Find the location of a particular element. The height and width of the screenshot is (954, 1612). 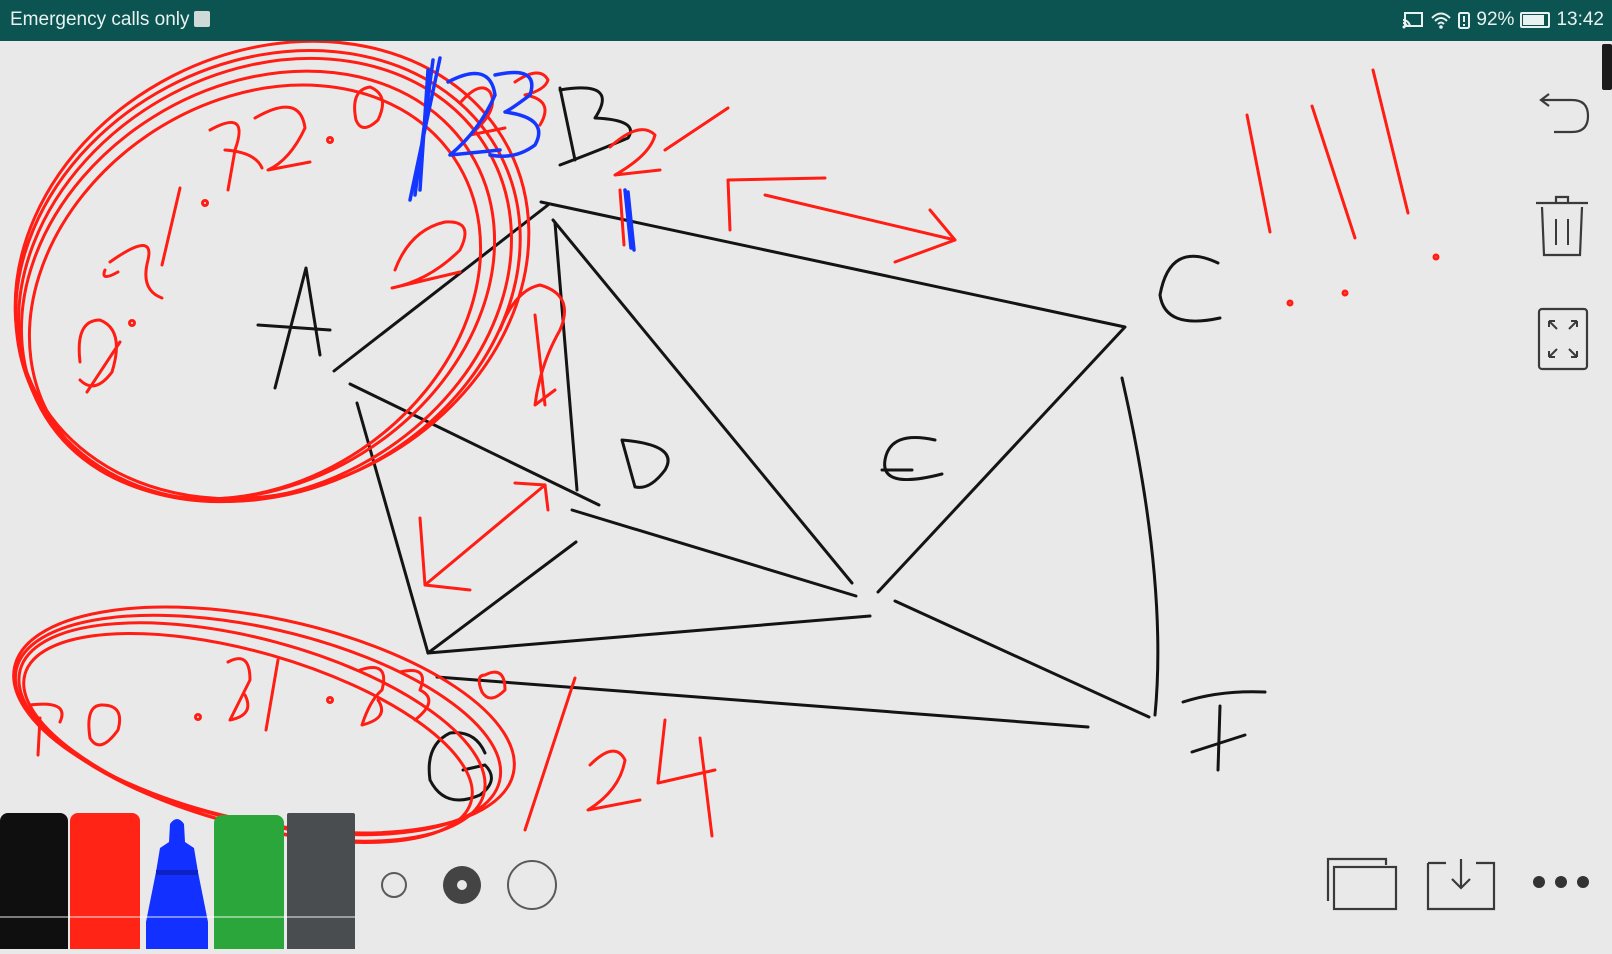

size-medium is located at coordinates (462, 885).